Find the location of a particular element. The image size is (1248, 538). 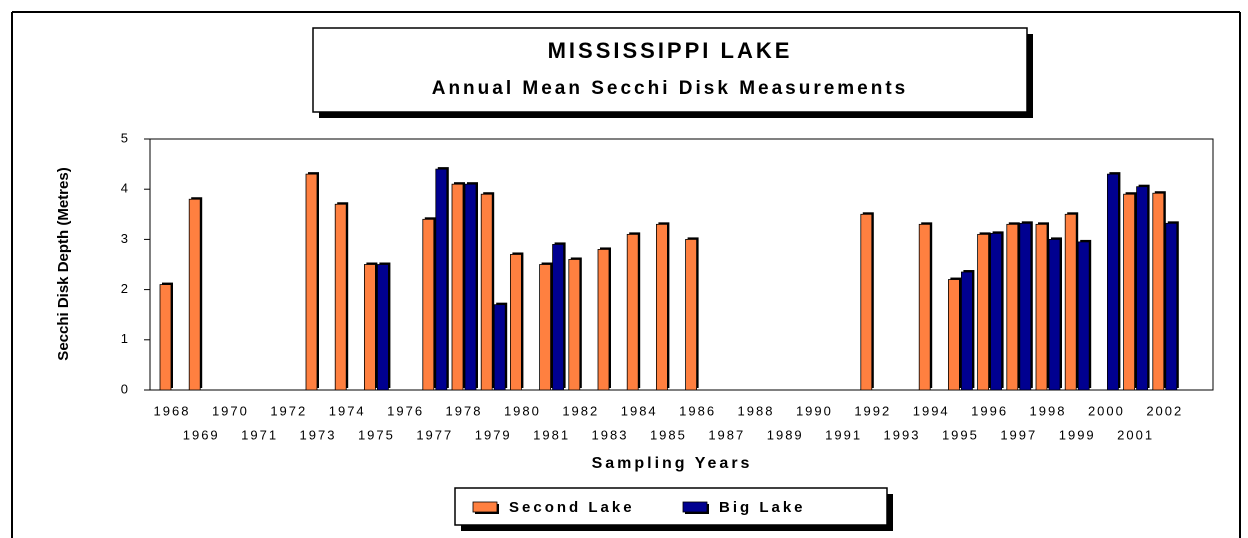

x-tick-label: 1974 is located at coordinates (347, 410).